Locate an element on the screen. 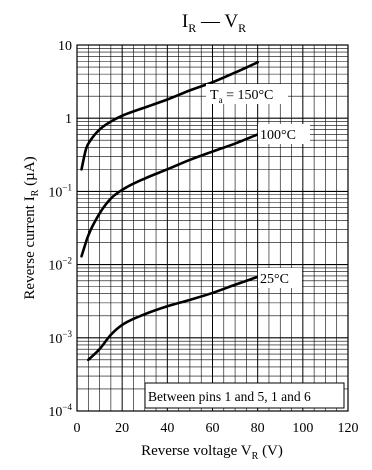 The image size is (372, 470). x-tick-label: 0 is located at coordinates (77, 428).